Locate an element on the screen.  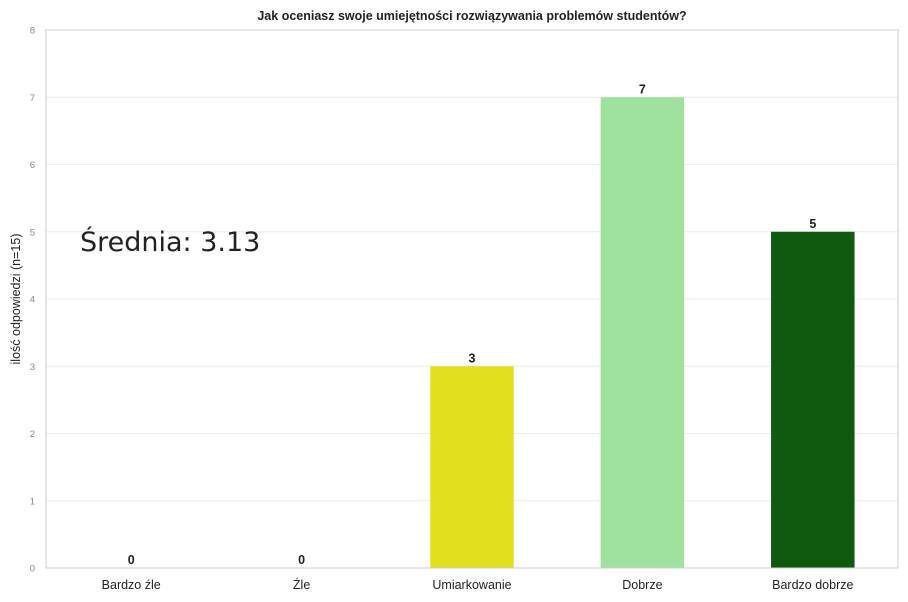
y-tick-labels: 0 1 2 3 4 5 6 7 8 is located at coordinates (32, 300).